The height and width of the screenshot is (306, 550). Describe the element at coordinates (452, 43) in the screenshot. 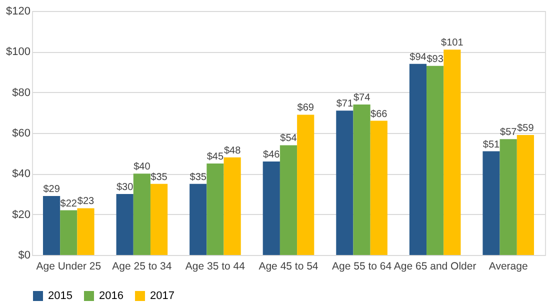

I see `data-label: $101` at that location.